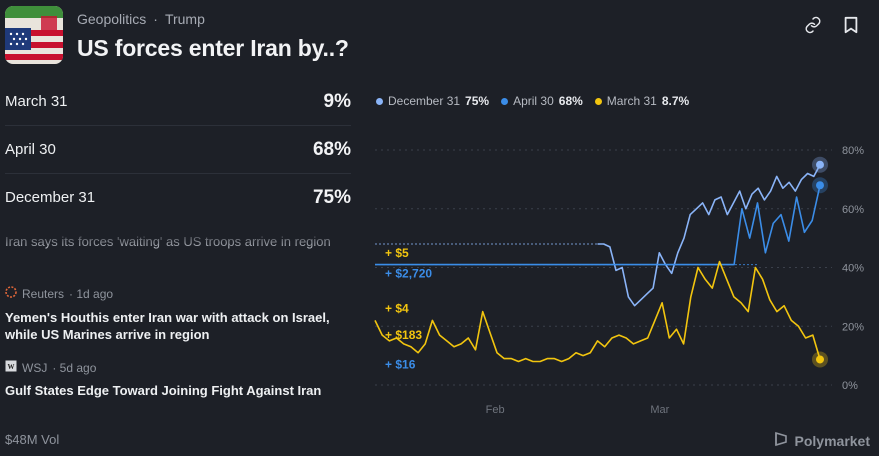 The height and width of the screenshot is (456, 879). What do you see at coordinates (400, 364) in the screenshot?
I see `trade-label: + $16` at bounding box center [400, 364].